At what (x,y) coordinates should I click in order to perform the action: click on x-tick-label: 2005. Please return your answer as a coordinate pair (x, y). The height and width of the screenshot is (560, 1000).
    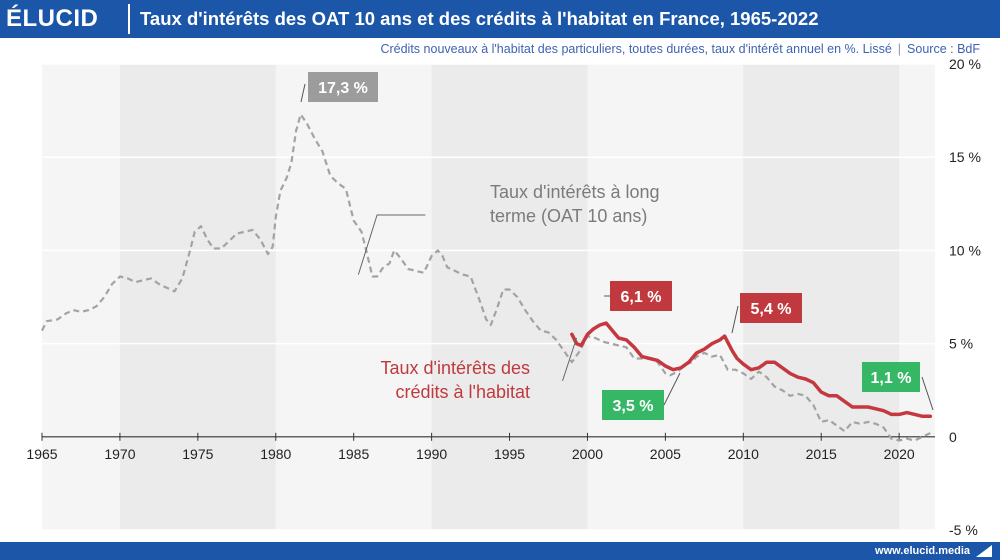
    Looking at the image, I should click on (665, 454).